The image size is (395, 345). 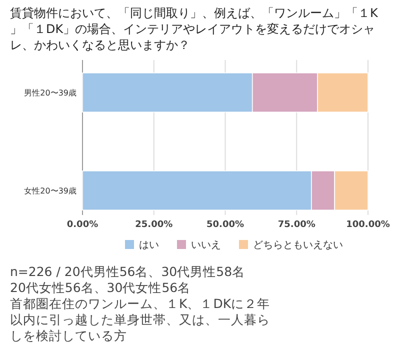 I want to click on y-tick-label: 男性20〜39歳, so click(x=50, y=93).